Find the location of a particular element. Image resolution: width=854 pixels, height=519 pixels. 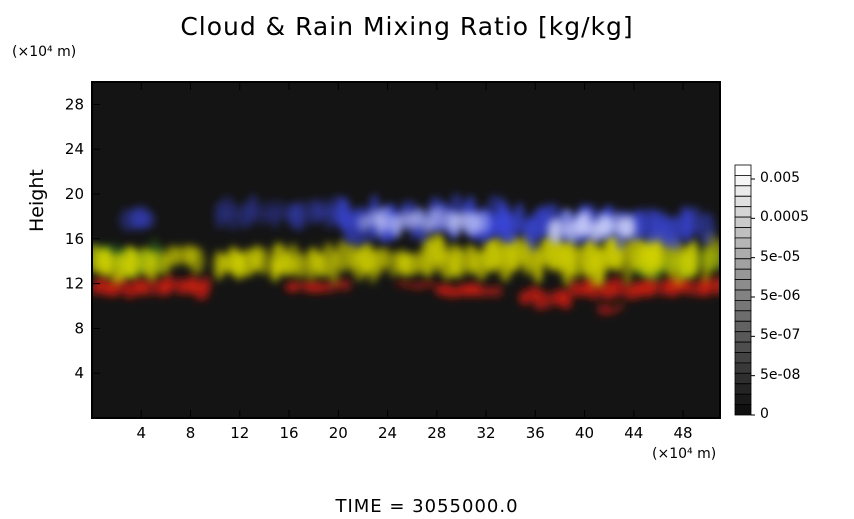

field-ice-white is located at coordinates (497, 225).